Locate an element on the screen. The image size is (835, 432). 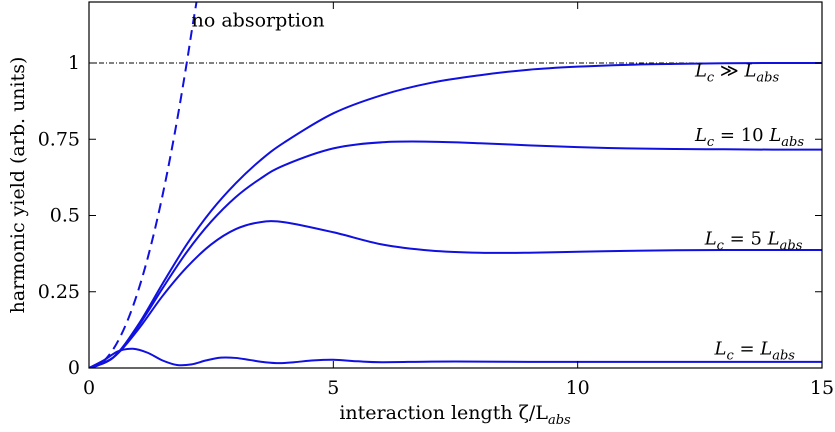
y-tick-label: 0 is located at coordinates (74, 368).